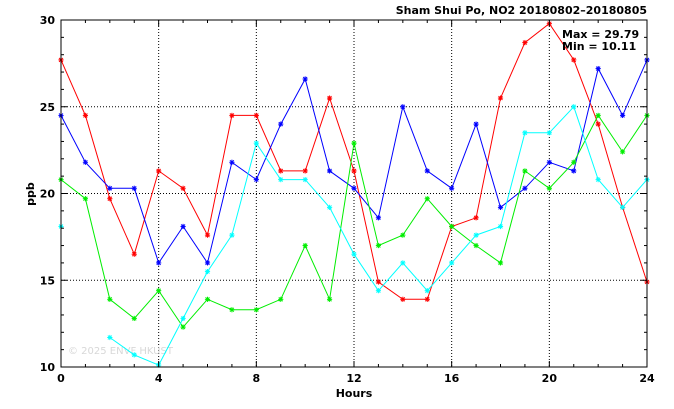  I want to click on y-tick-label: 25, so click(47, 107).